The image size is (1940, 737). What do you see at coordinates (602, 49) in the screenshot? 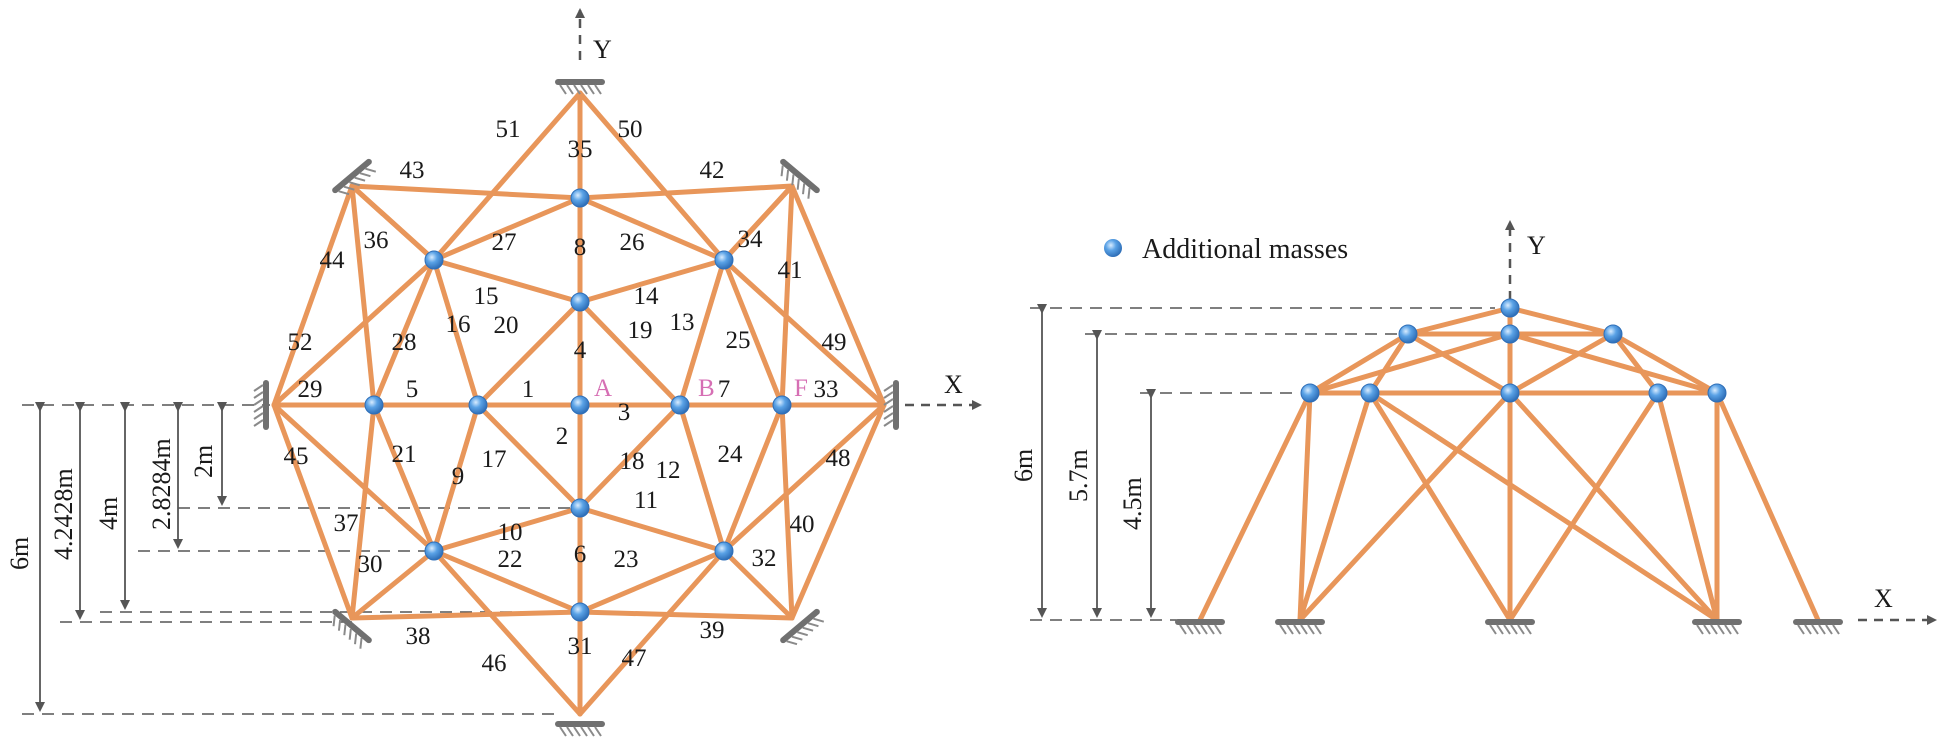
I see `axis-y-label: Y` at bounding box center [602, 49].